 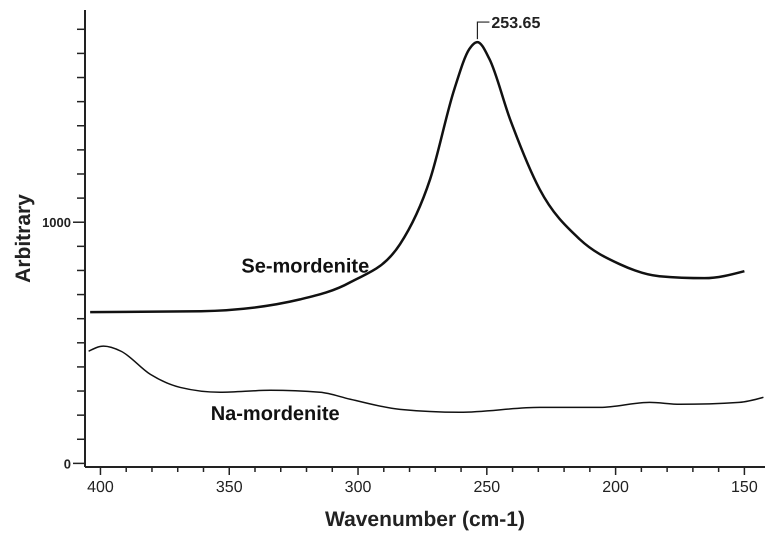 I want to click on x-tick-label: 400, so click(x=100, y=487).